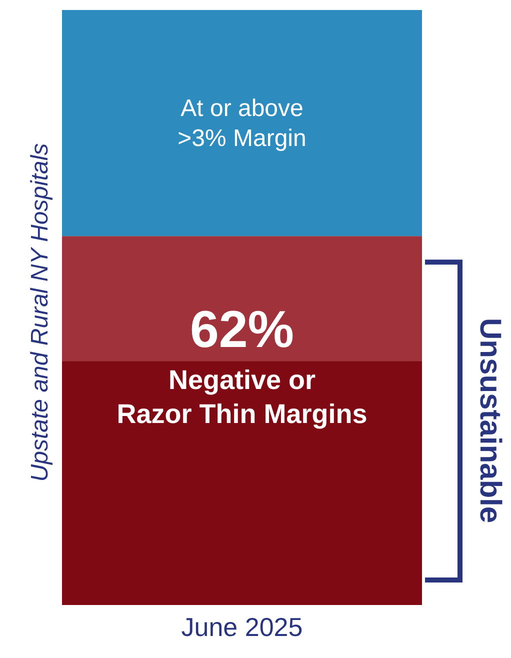 This screenshot has width=511, height=658. Describe the element at coordinates (242, 627) in the screenshot. I see `x-axis-title: June 2025` at that location.